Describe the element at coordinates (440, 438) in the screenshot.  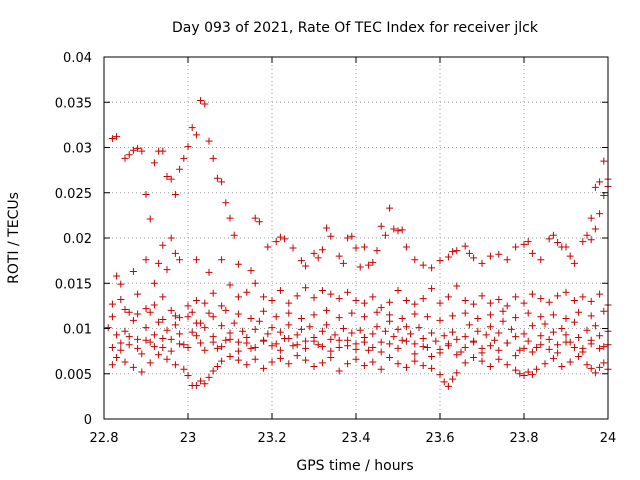
I see `x-tick-label: 23.6` at that location.